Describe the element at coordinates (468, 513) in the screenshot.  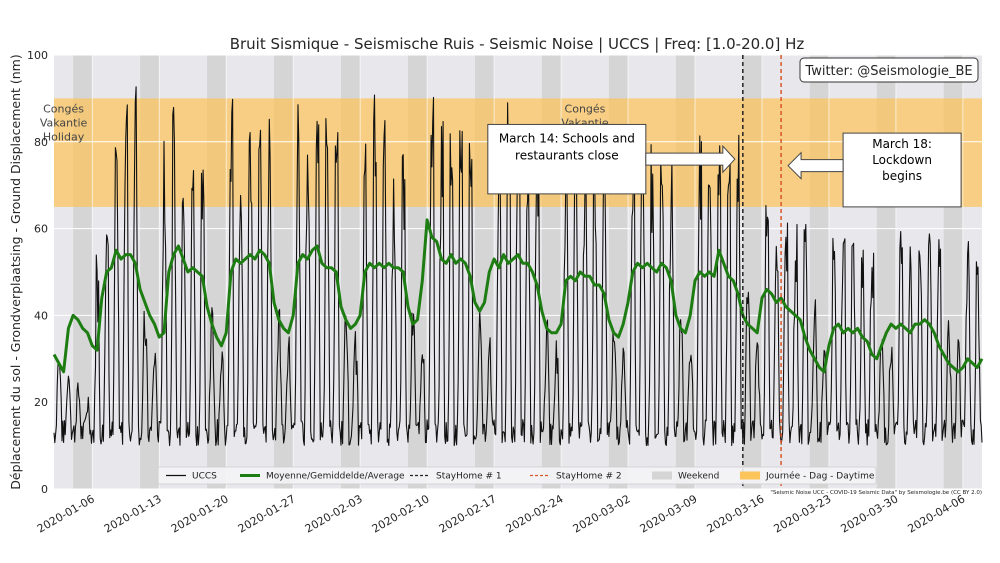
I see `x-tick-label: 2020-02-17` at that location.